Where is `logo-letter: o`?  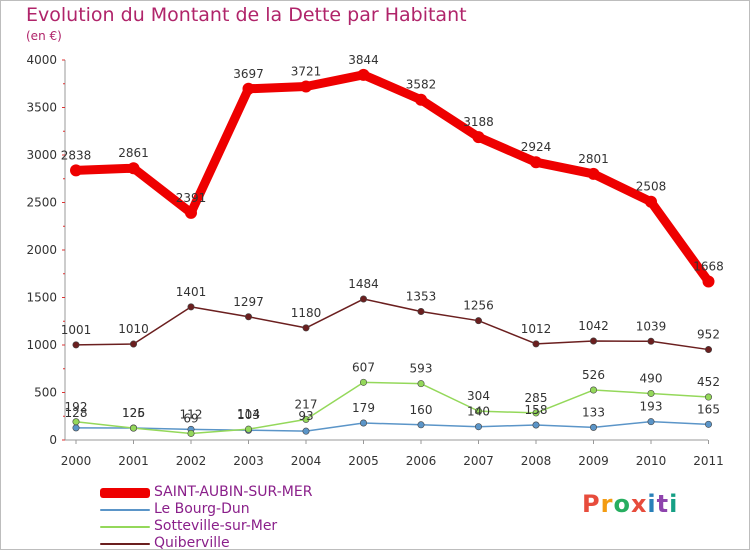
logo-letter: o is located at coordinates (622, 504).